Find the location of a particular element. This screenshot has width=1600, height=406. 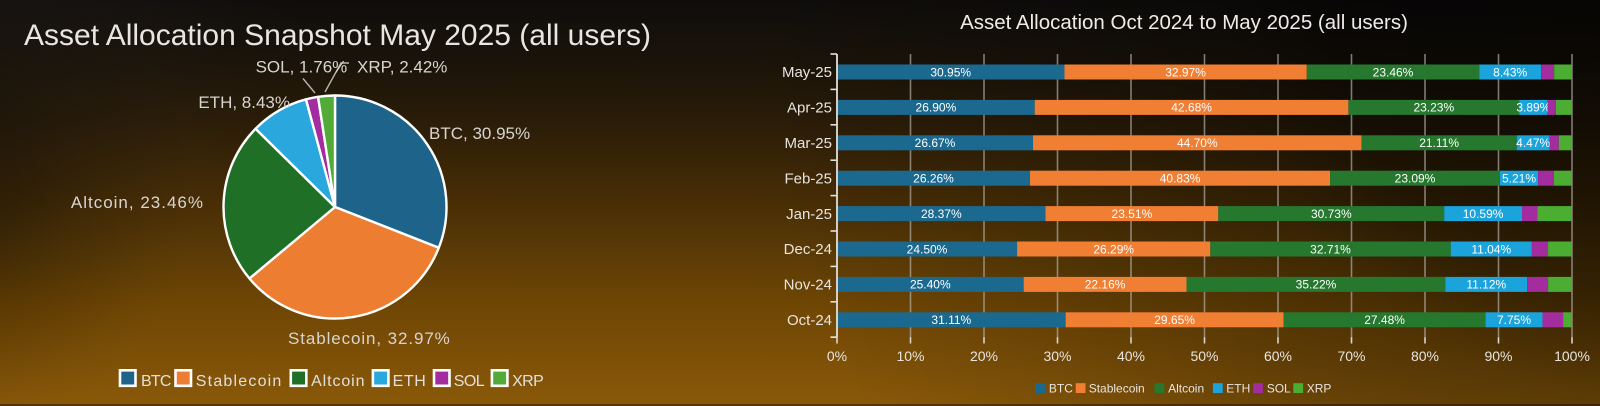

svg-text: 40.83% is located at coordinates (1180, 179).